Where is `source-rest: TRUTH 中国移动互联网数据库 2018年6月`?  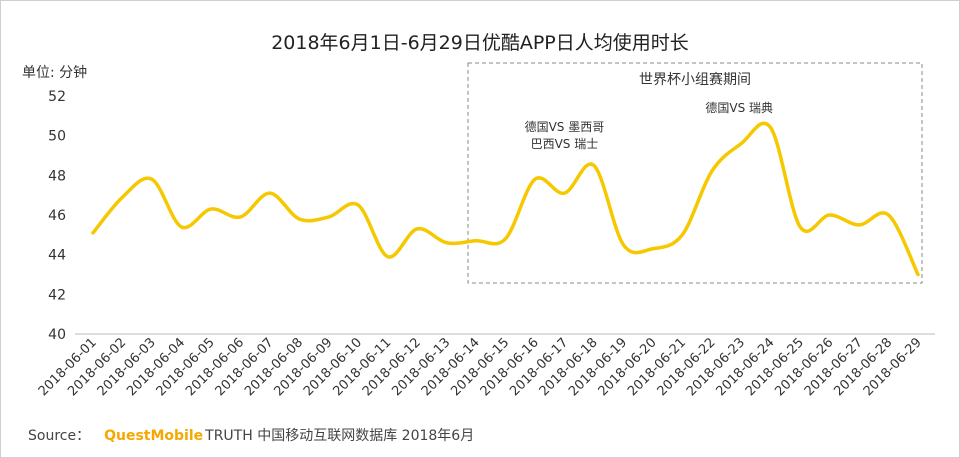 source-rest: TRUTH 中国移动互联网数据库 2018年6月 is located at coordinates (340, 436).